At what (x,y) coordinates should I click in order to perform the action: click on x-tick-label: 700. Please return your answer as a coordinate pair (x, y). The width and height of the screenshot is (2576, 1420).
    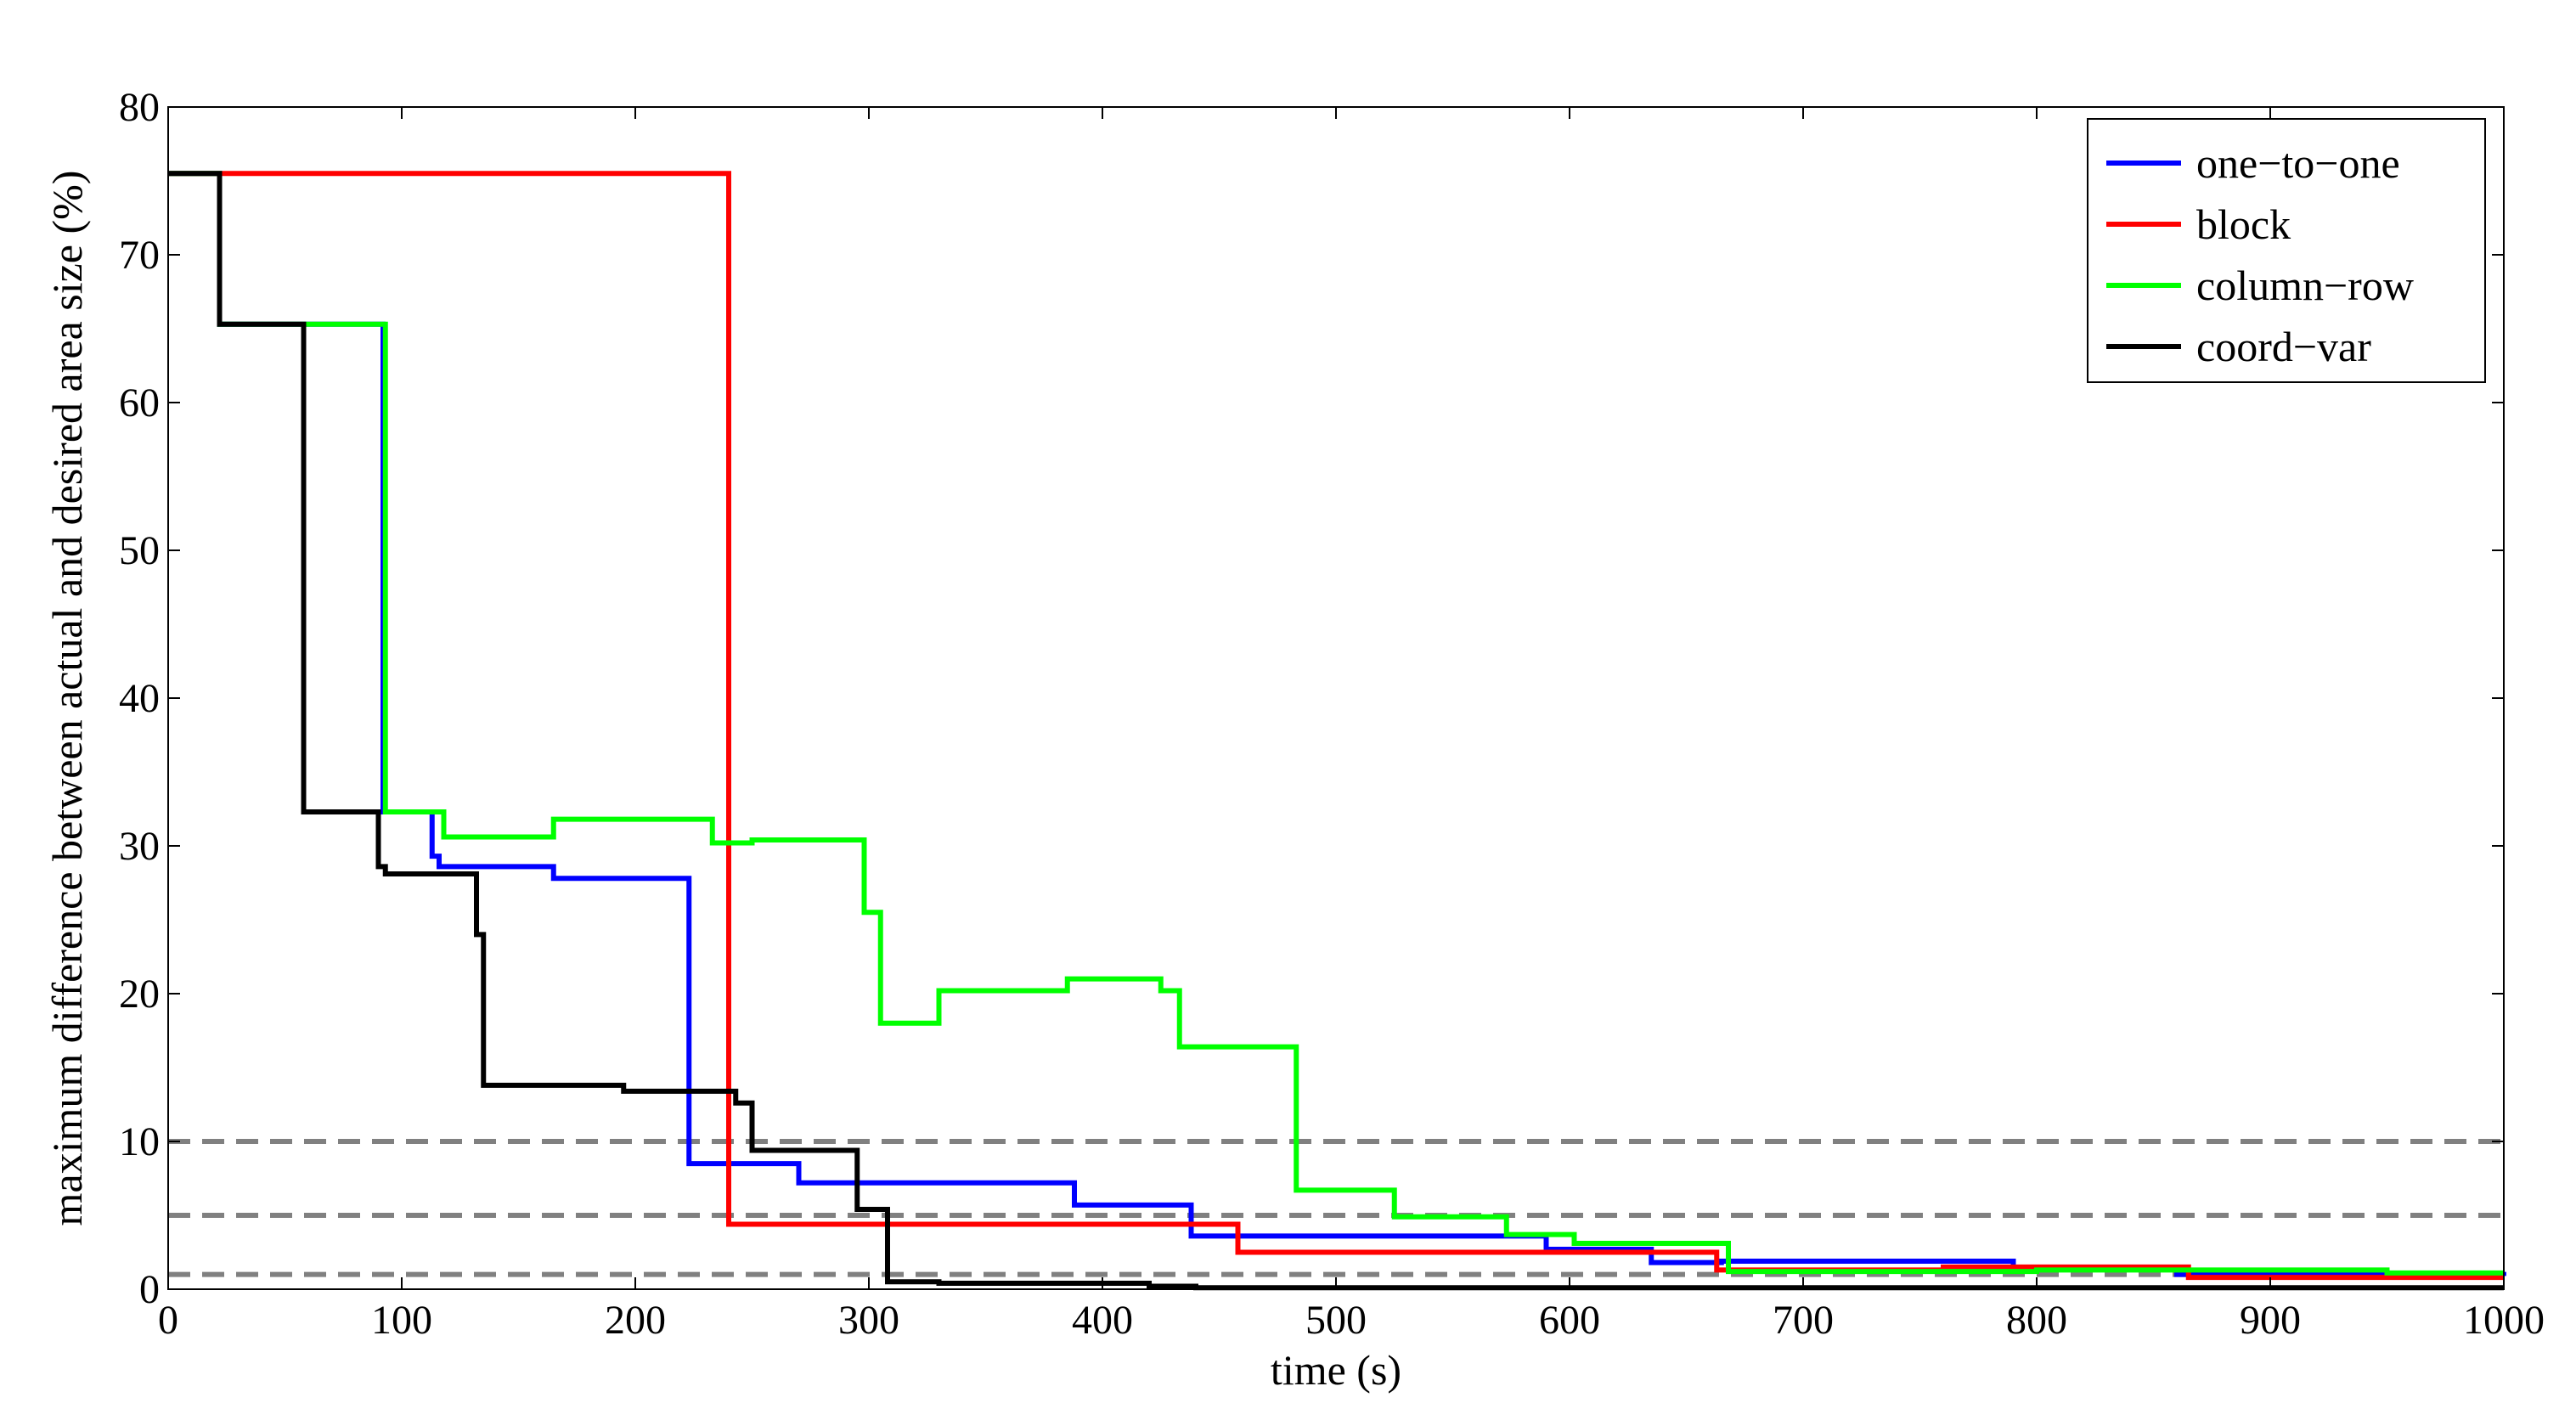
    Looking at the image, I should click on (1803, 1321).